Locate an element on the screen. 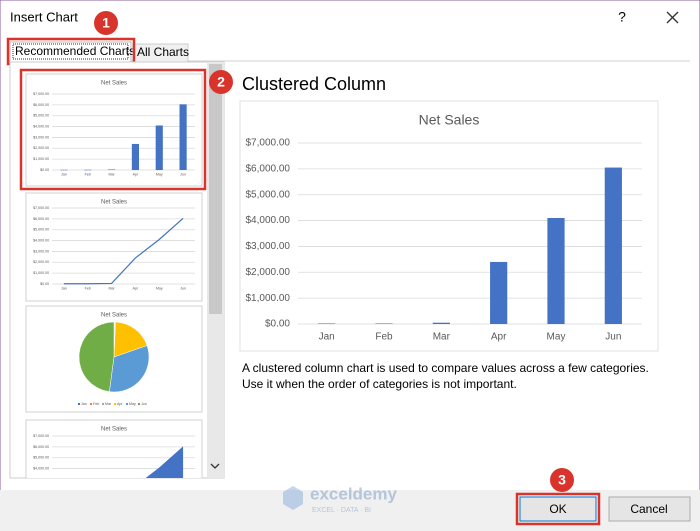 This screenshot has width=700, height=531. tab-label: Recommended Charts is located at coordinates (75, 51).